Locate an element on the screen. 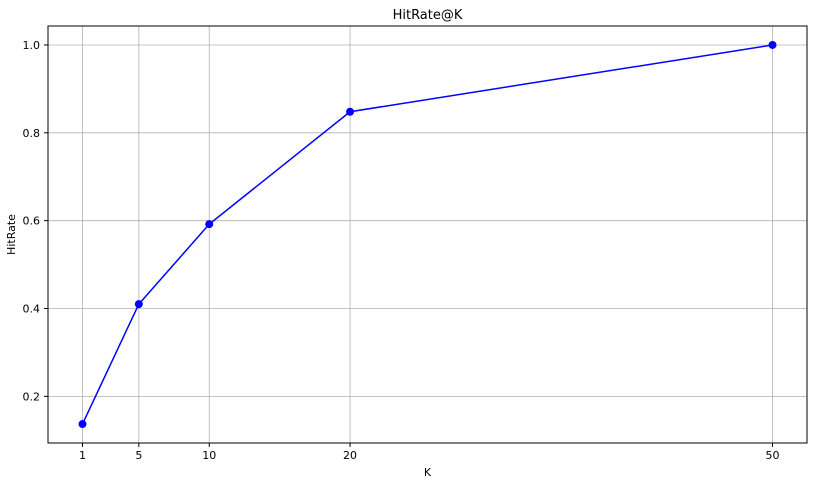 This screenshot has width=813, height=487. x-axis-label: K is located at coordinates (428, 472).